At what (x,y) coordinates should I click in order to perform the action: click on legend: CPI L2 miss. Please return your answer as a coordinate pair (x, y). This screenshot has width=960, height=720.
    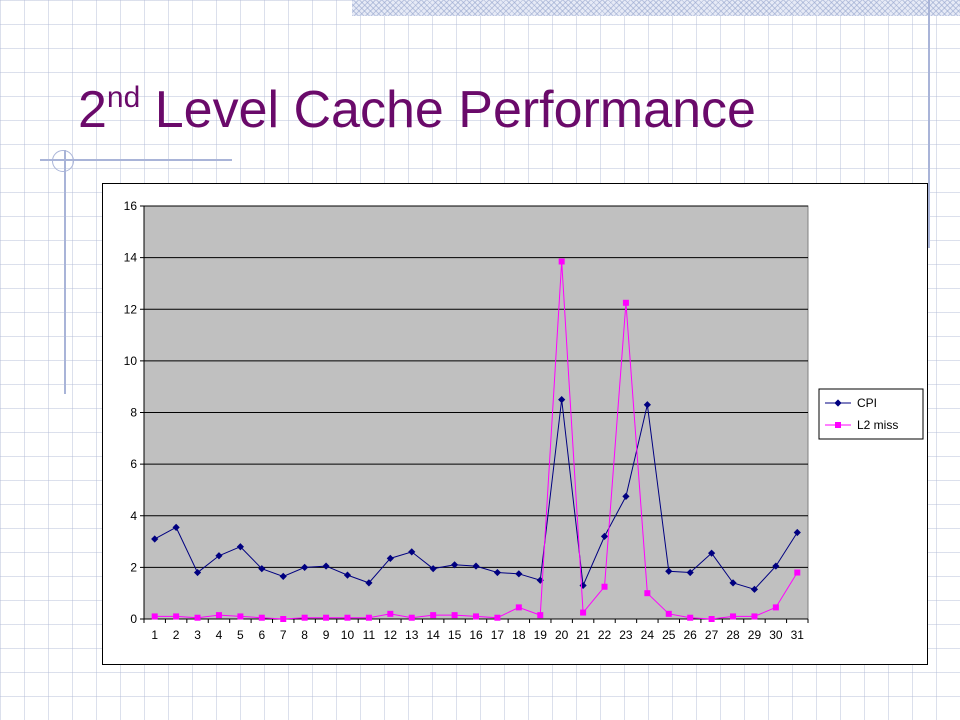
    Looking at the image, I should click on (871, 414).